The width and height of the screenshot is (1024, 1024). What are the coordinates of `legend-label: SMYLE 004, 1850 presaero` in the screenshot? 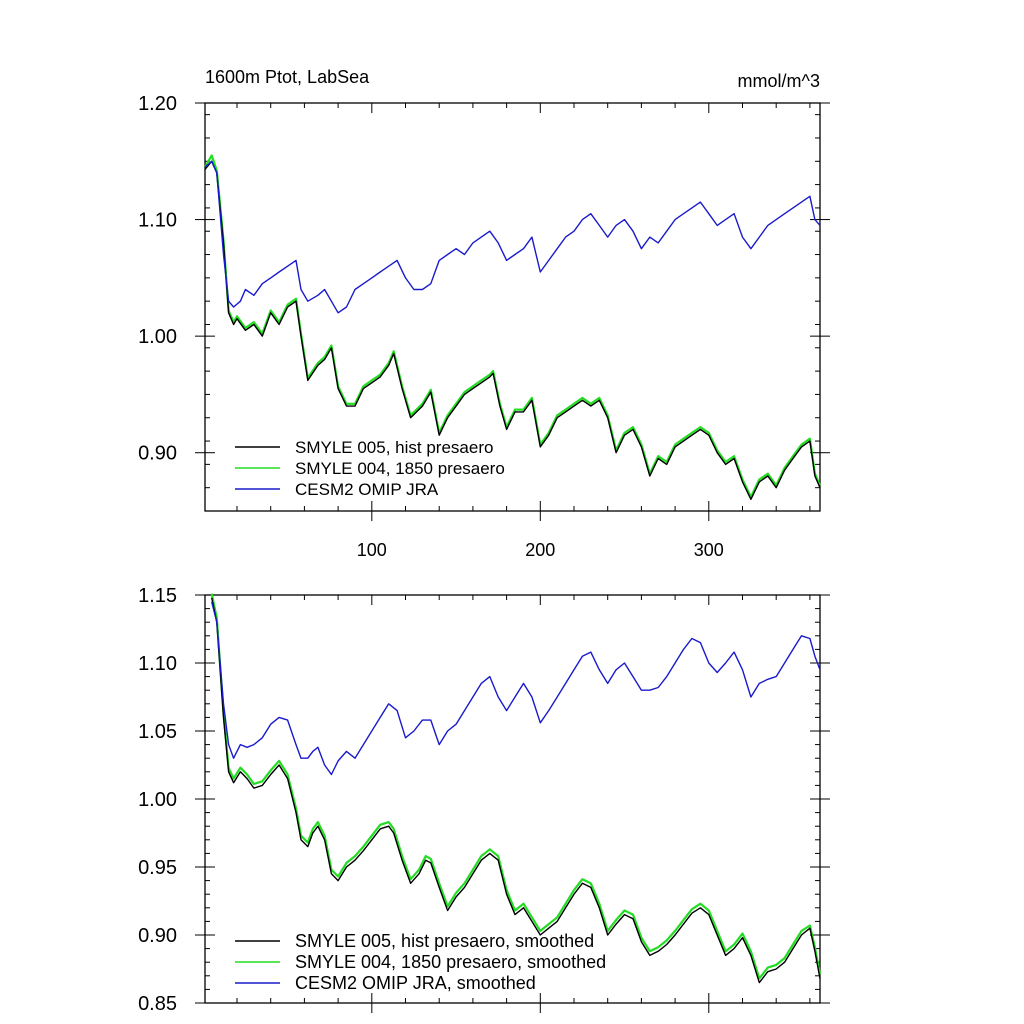 It's located at (400, 468).